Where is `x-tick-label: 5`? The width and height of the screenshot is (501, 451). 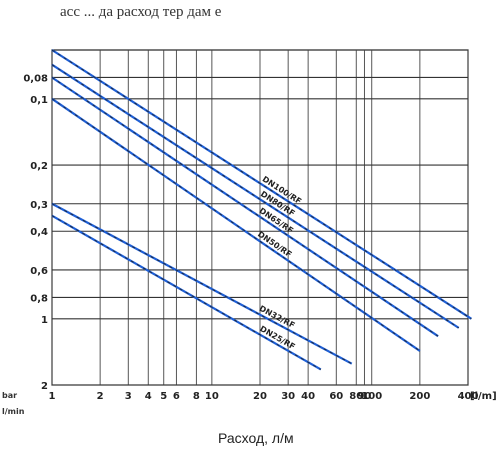
x-tick-label: 5 is located at coordinates (163, 396).